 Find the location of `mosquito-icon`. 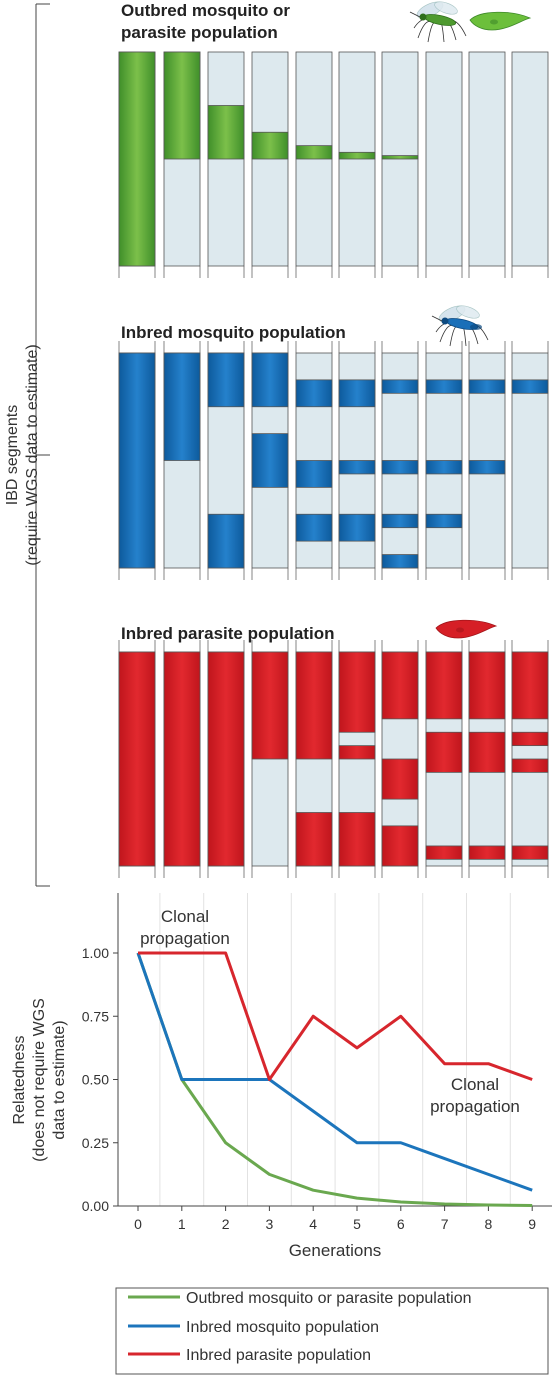

mosquito-icon is located at coordinates (460, 326).